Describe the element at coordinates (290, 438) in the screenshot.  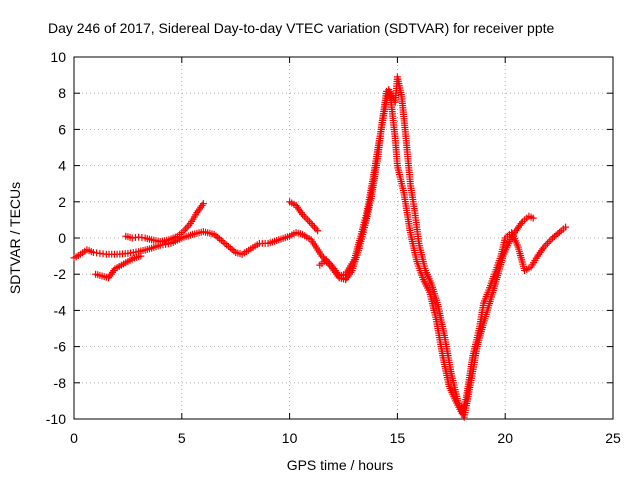
I see `x-tick-label: 10` at that location.